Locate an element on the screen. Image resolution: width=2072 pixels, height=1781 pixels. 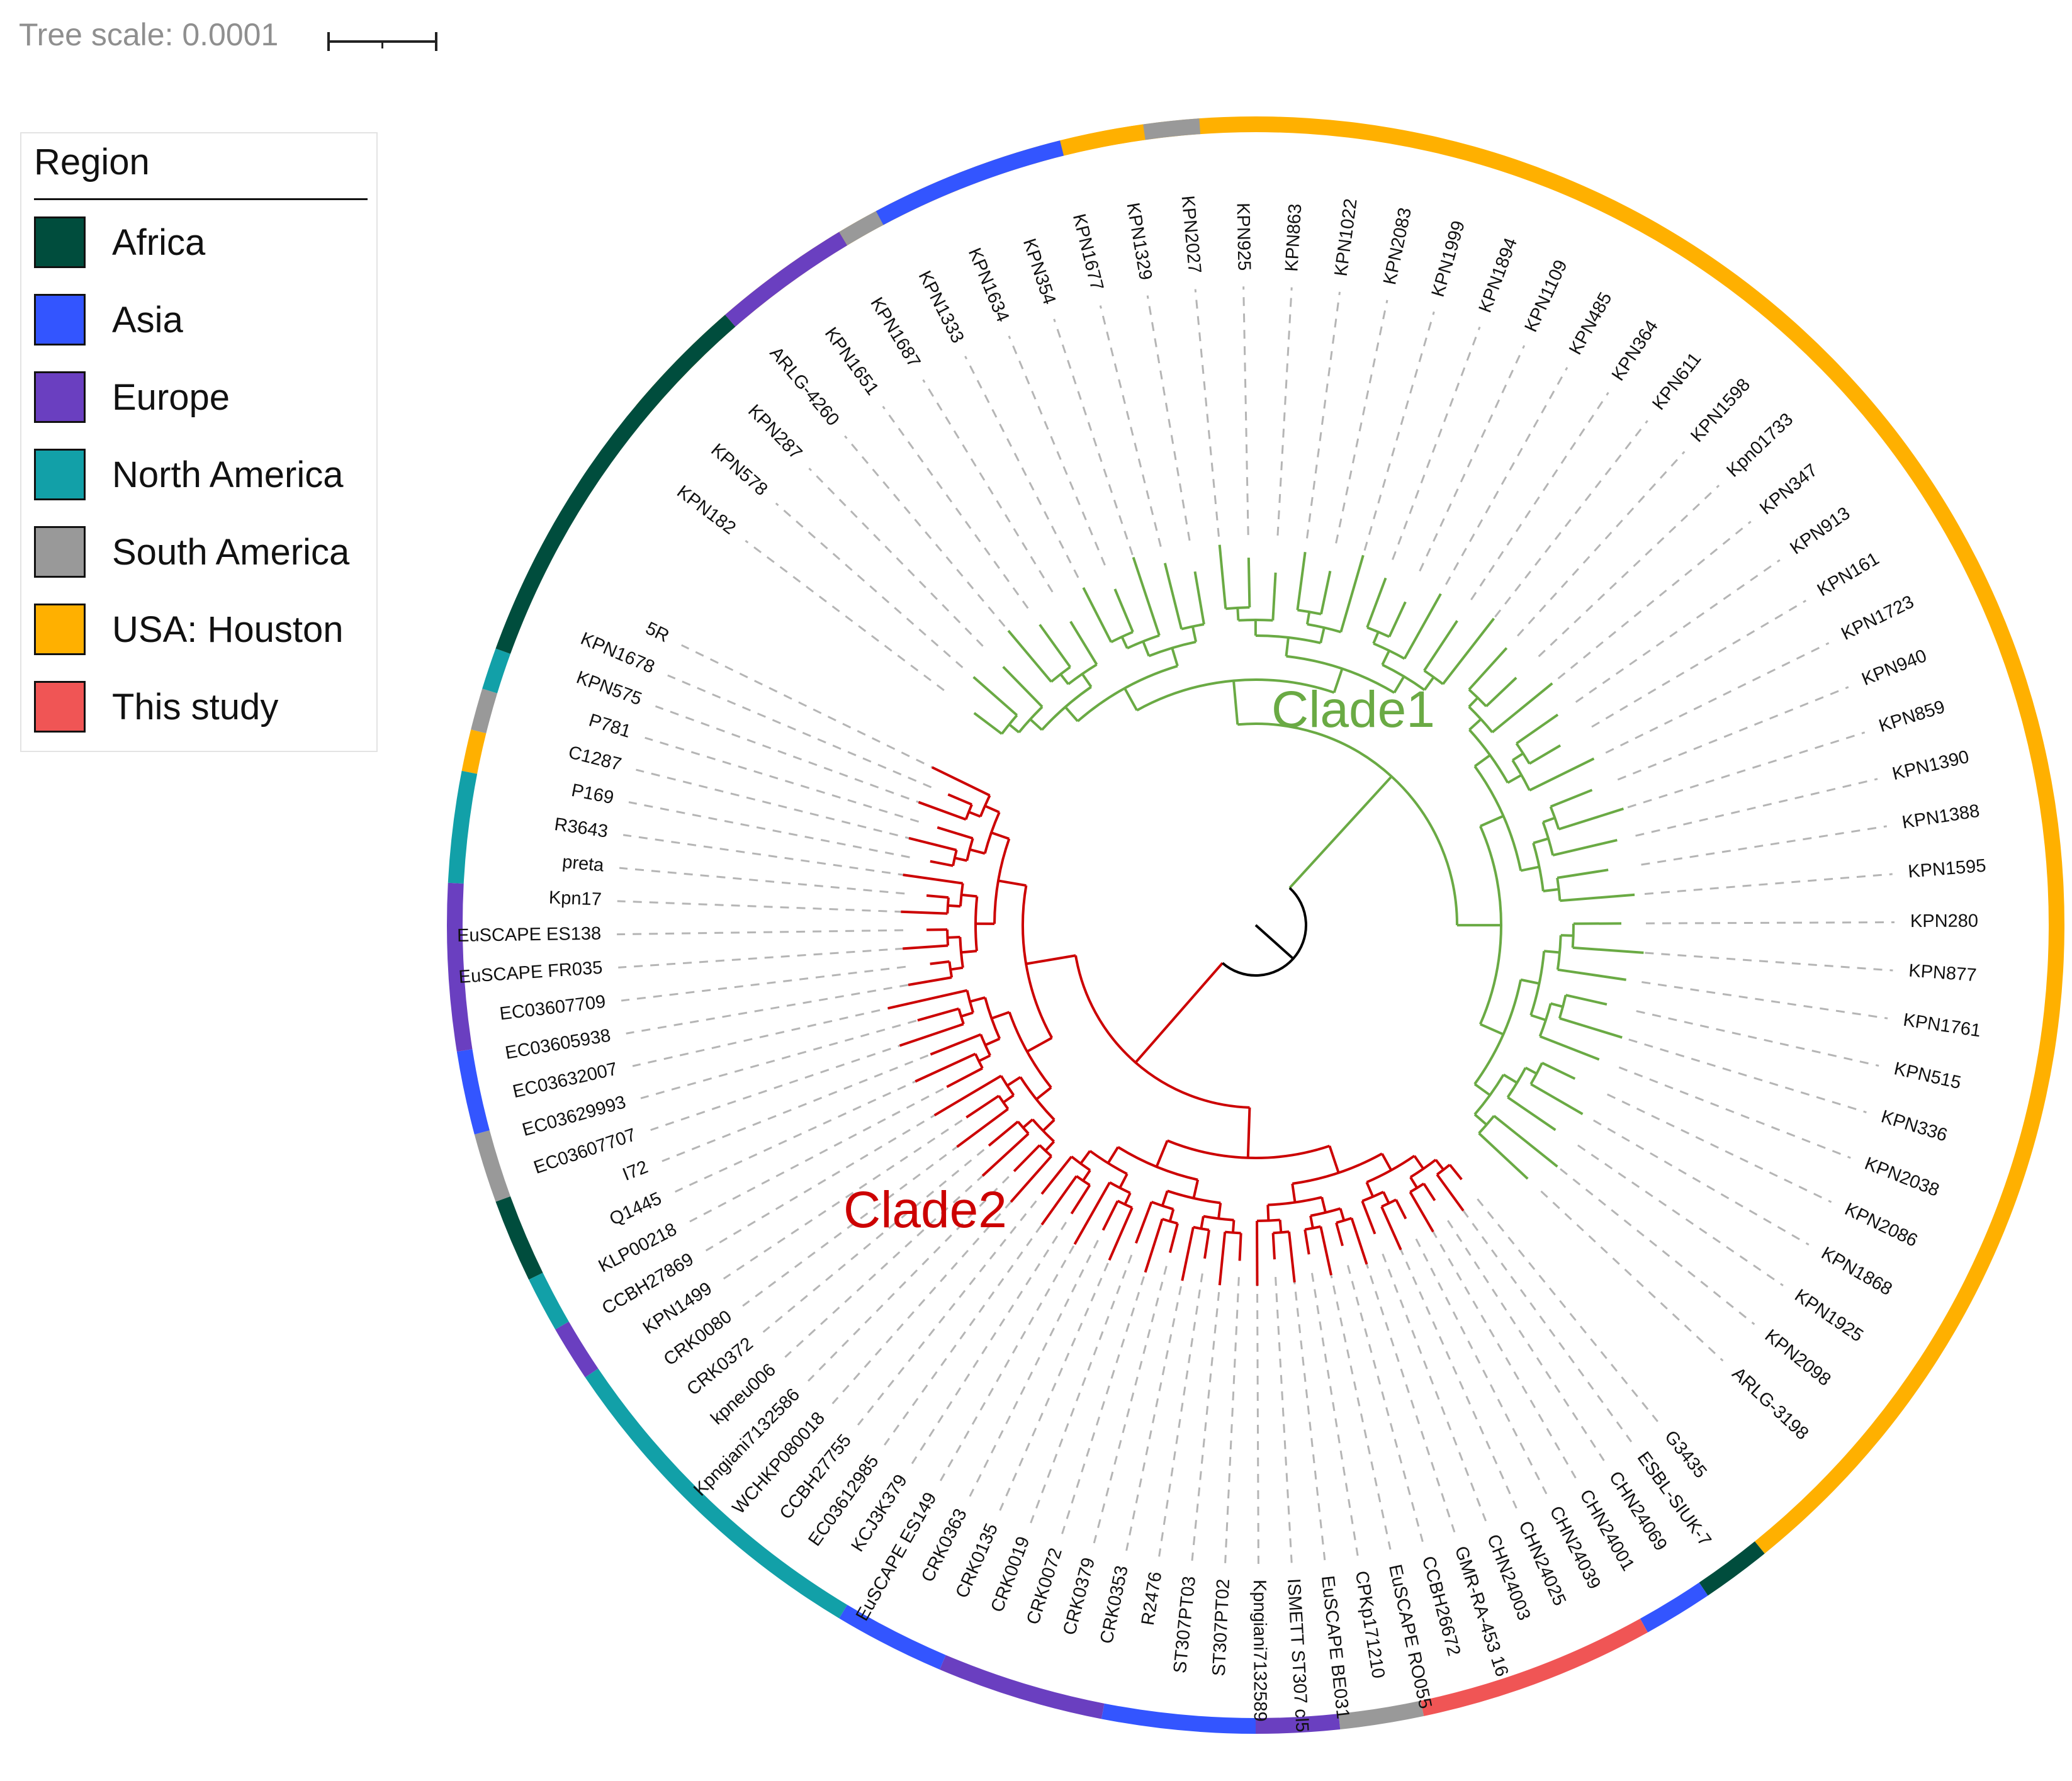
clade1-leader-kpn287 is located at coordinates (896, 557).